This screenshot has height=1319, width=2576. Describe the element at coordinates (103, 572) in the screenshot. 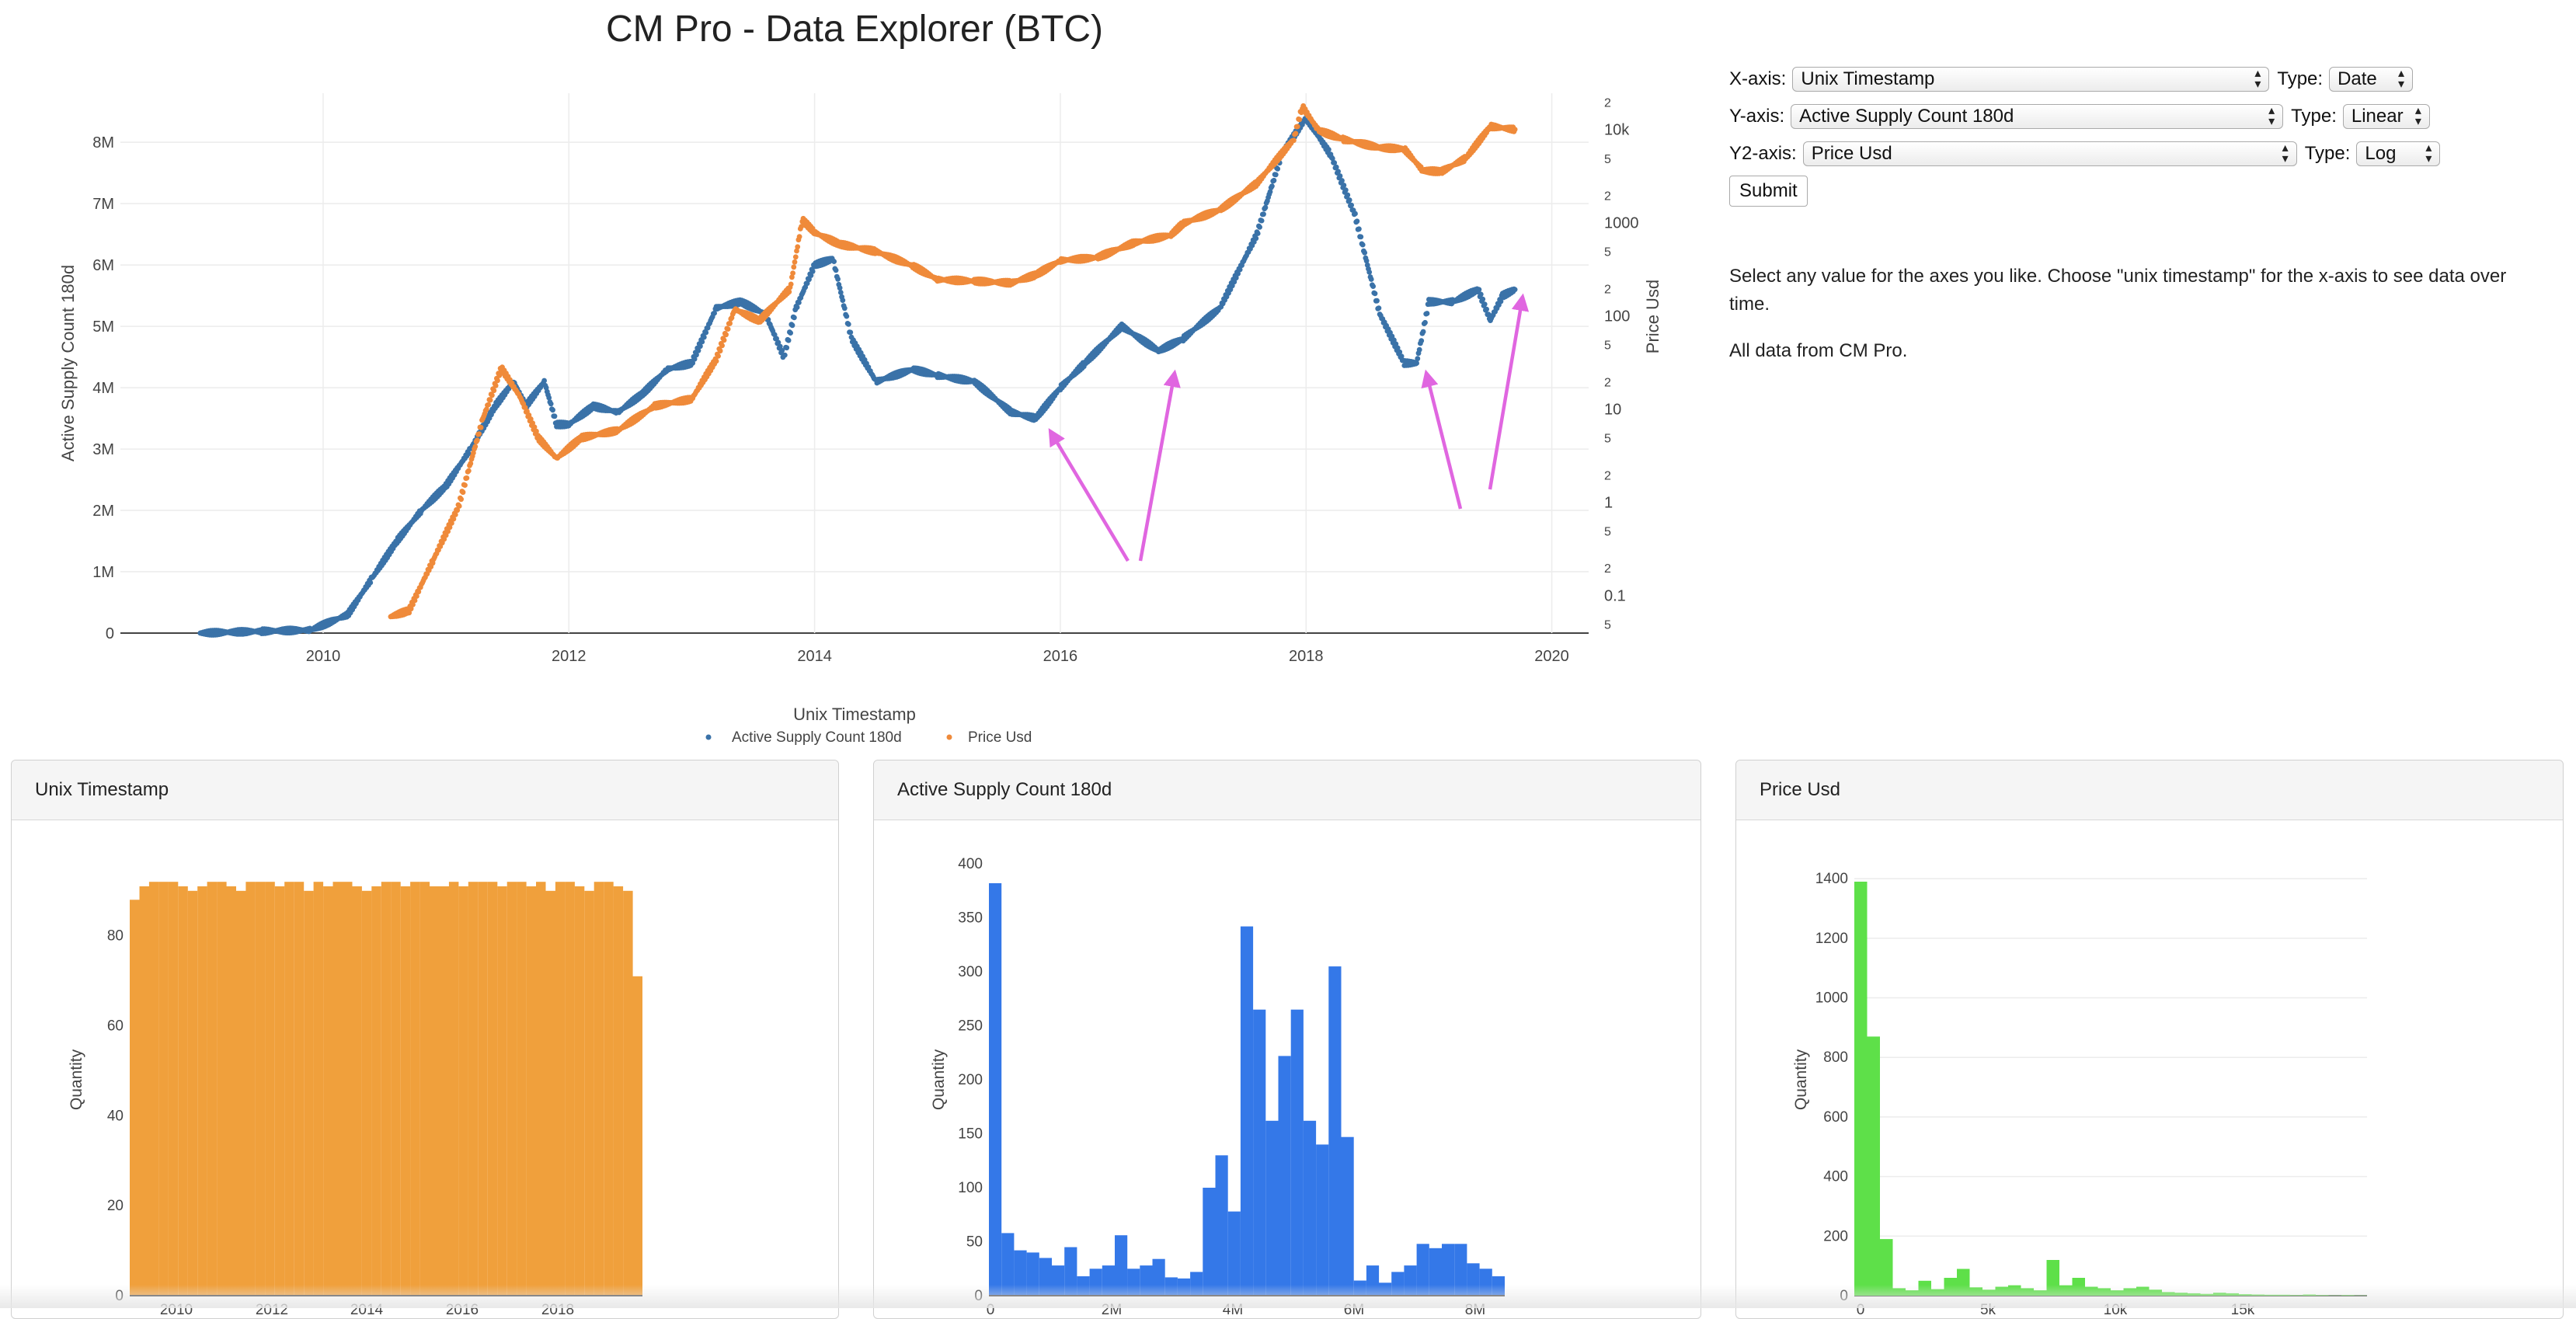

I see `y-tick-label: 1M` at that location.